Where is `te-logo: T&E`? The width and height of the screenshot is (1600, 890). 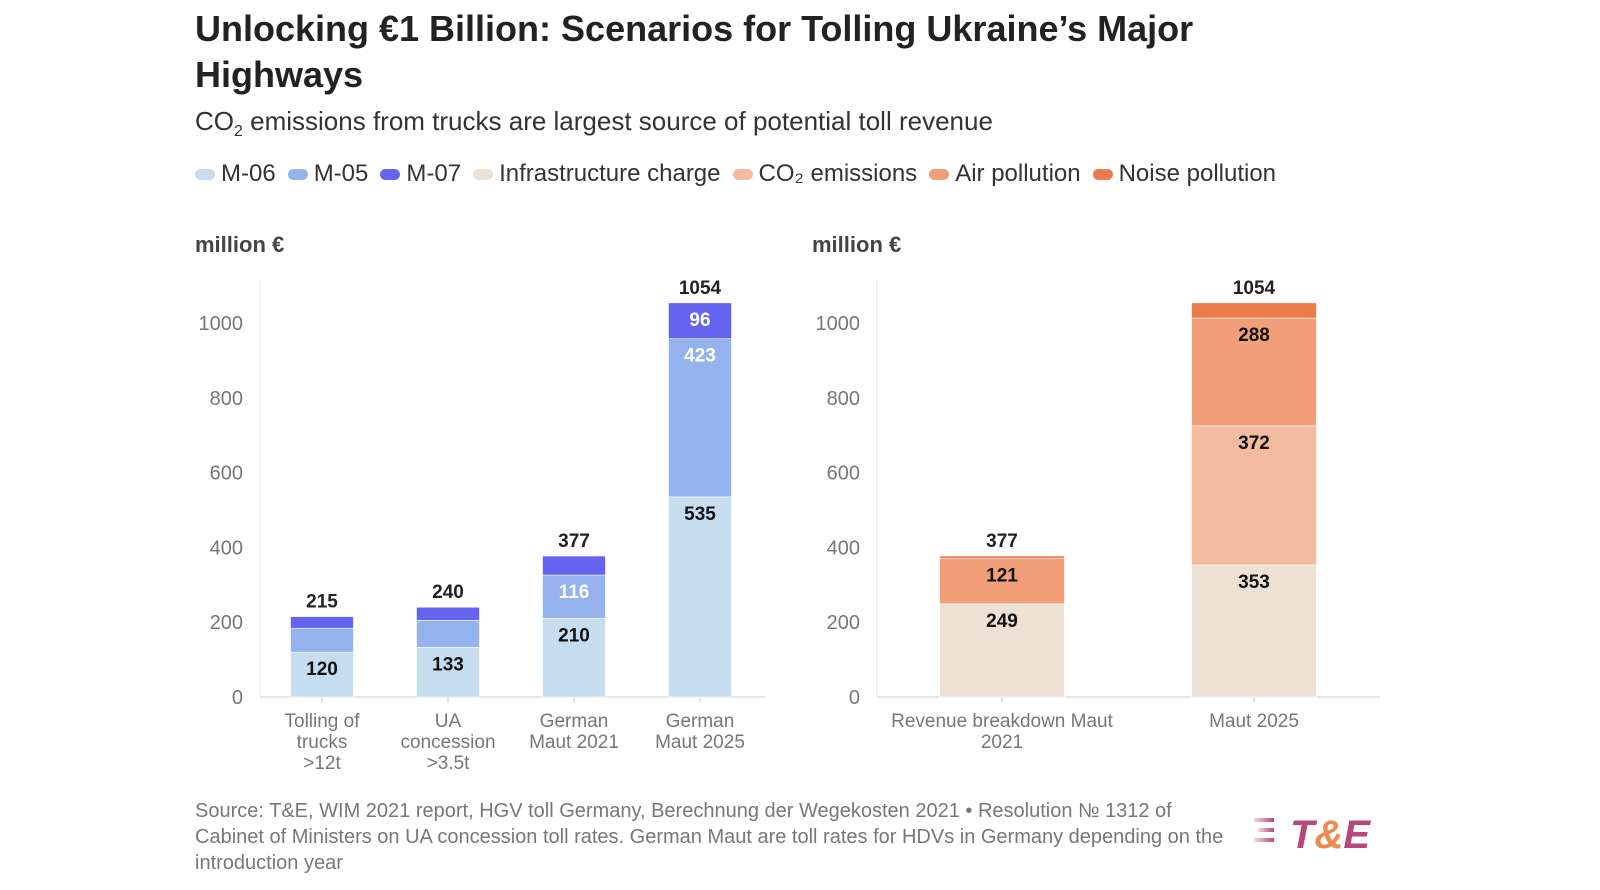
te-logo: T&E is located at coordinates (1320, 835).